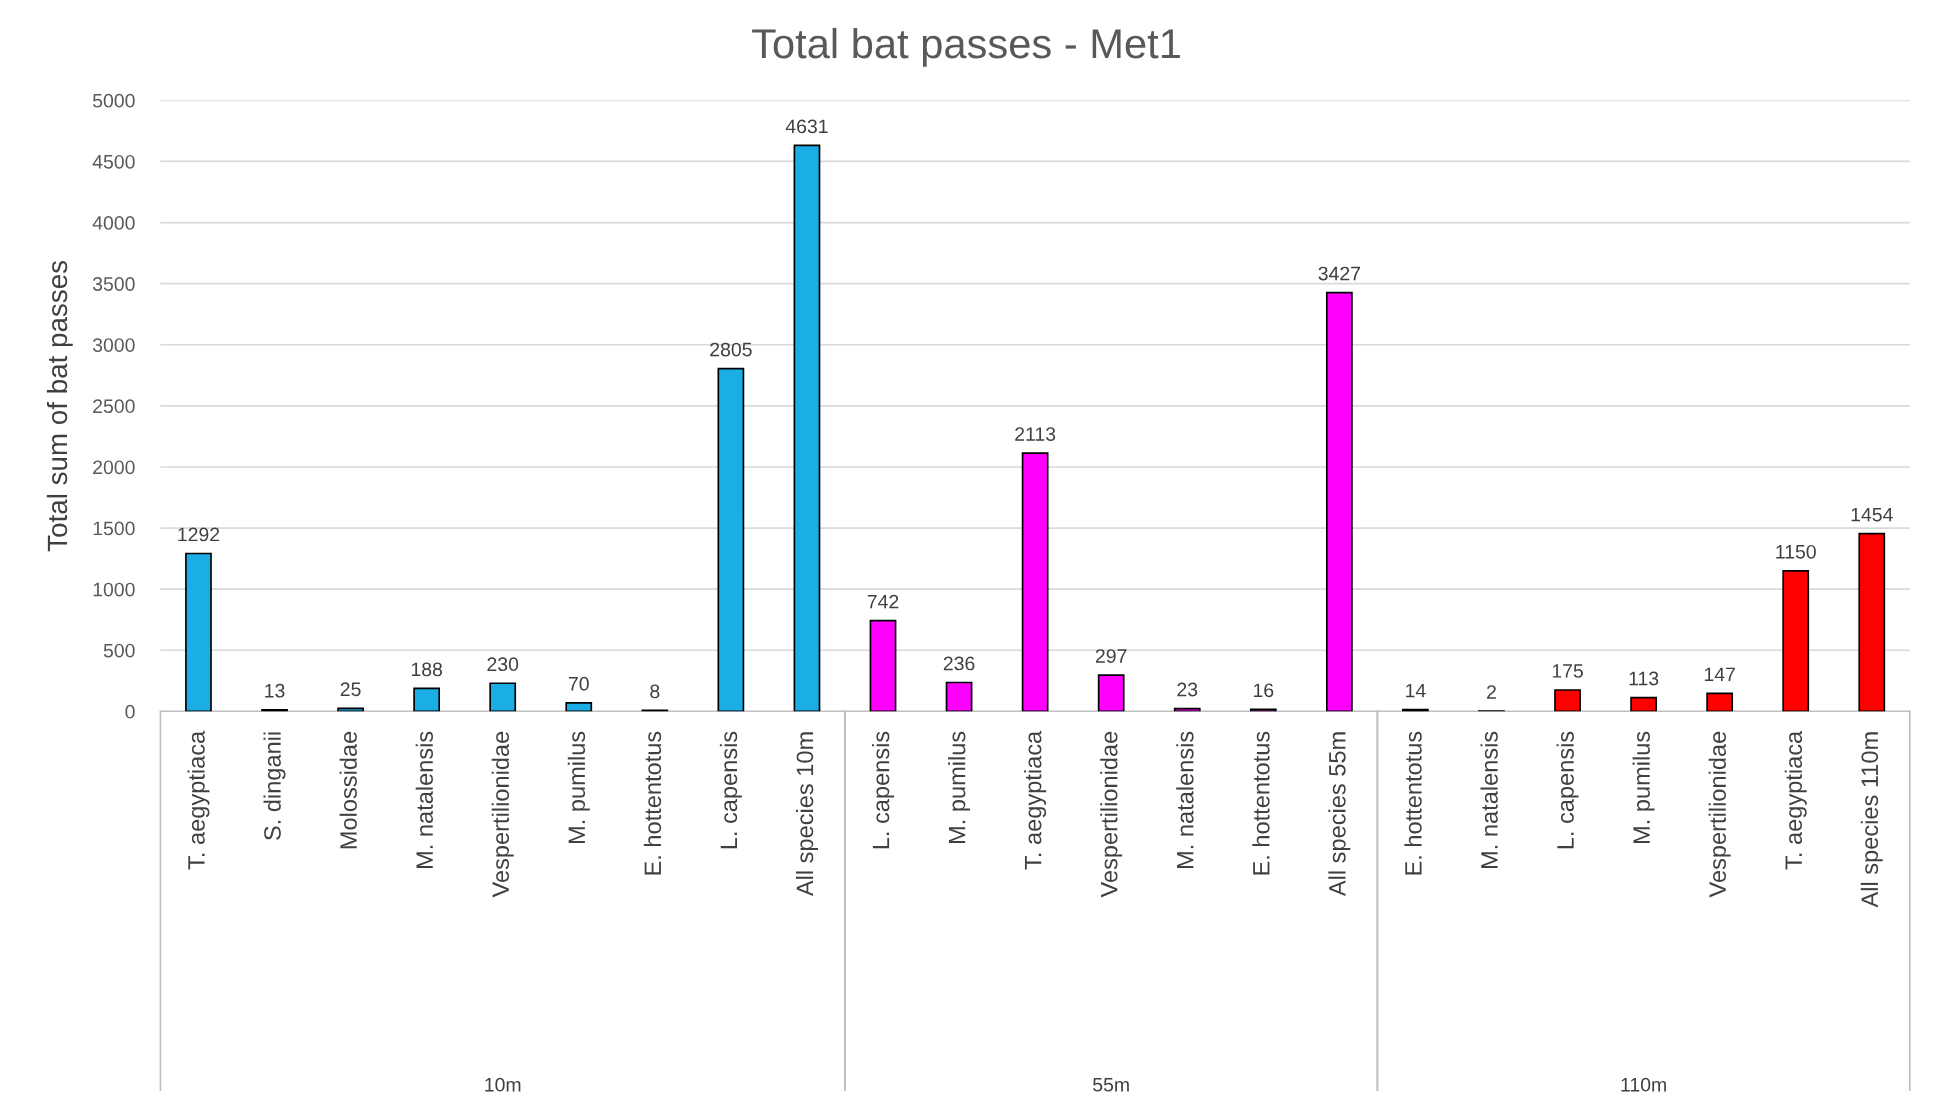 This screenshot has width=1933, height=1115. Describe the element at coordinates (114, 528) in the screenshot. I see `y-tick-label: 1500` at that location.